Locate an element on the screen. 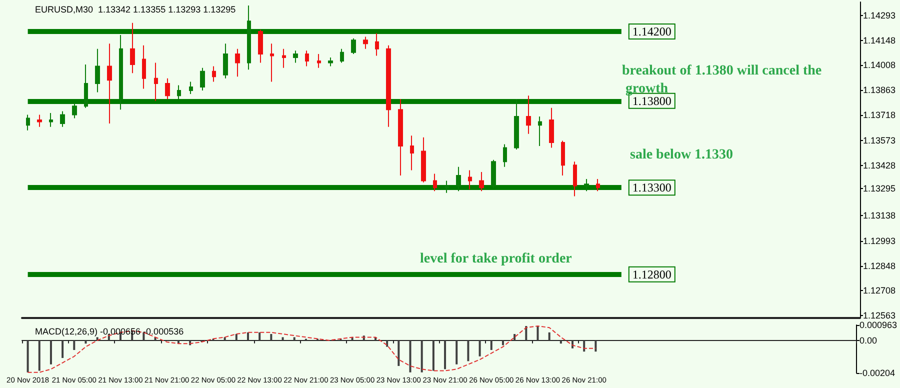 The height and width of the screenshot is (388, 900). ref-line-label: 1.13300 is located at coordinates (652, 187).